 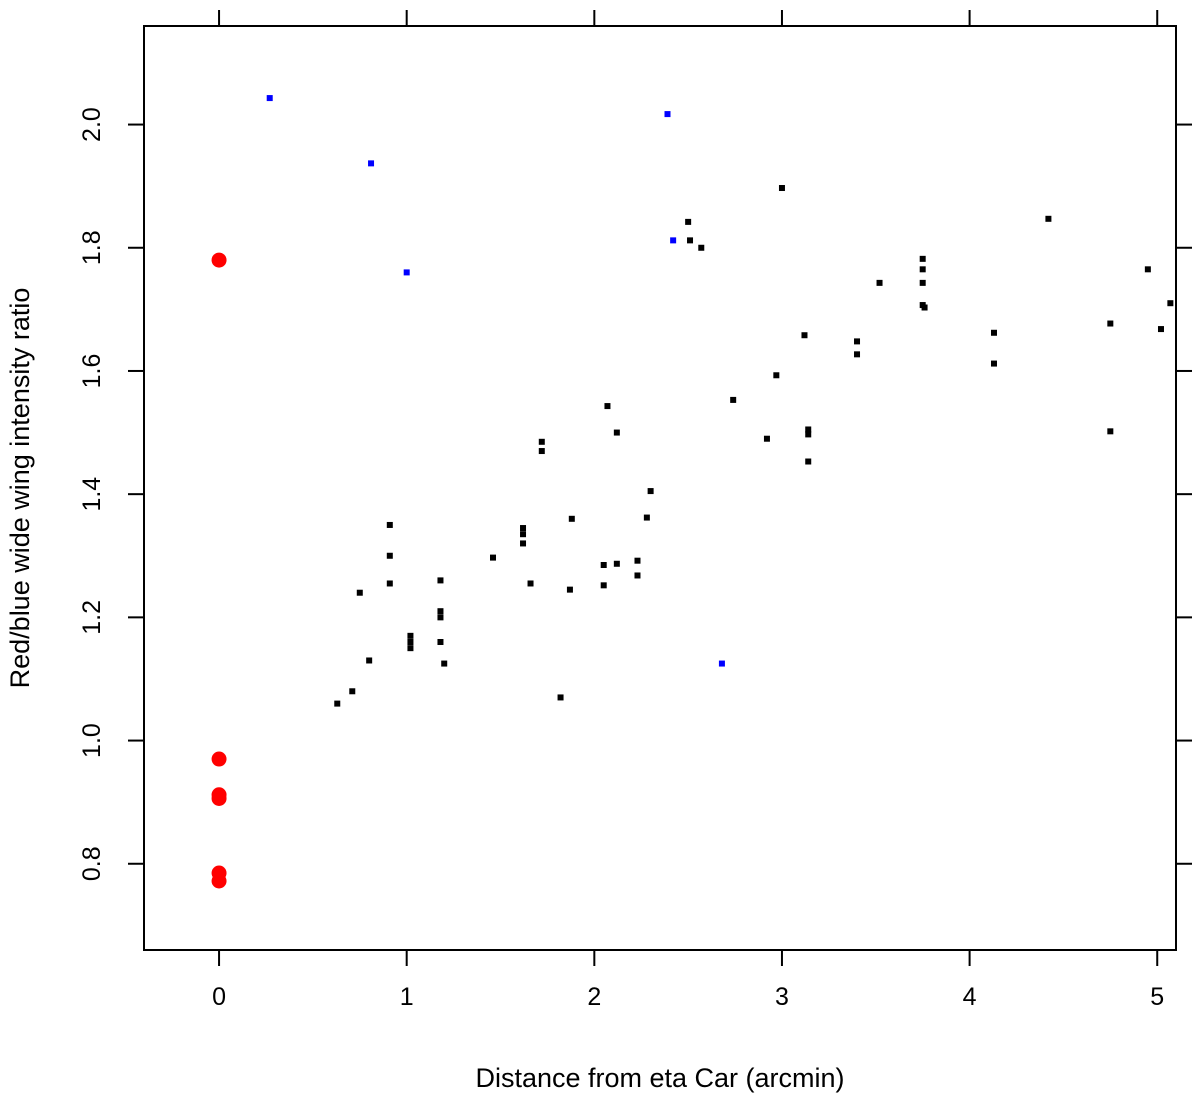 I want to click on y-tick-label: 1.2, so click(x=92, y=617).